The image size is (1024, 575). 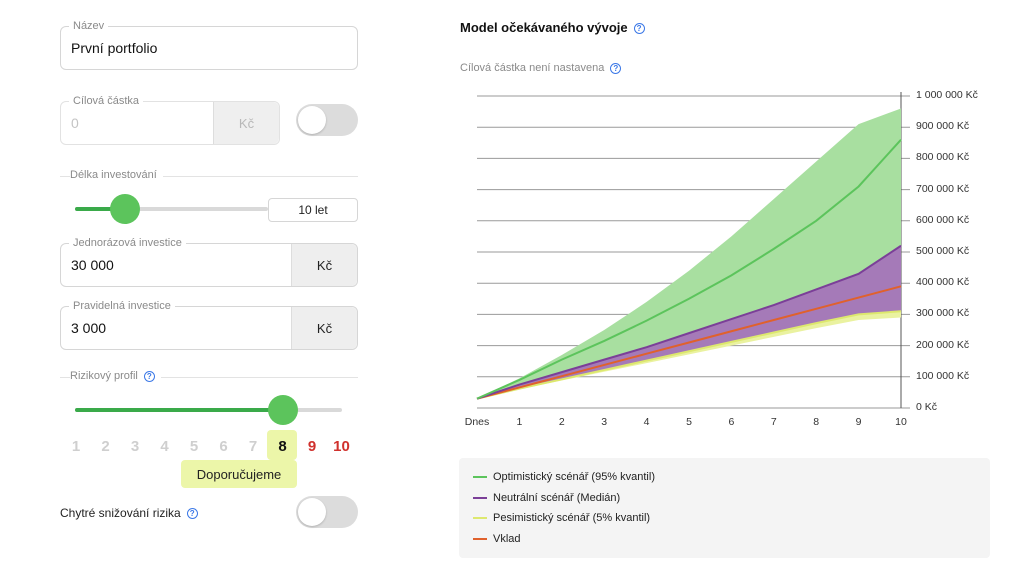 I want to click on pessimistic-line, so click(x=689, y=355).